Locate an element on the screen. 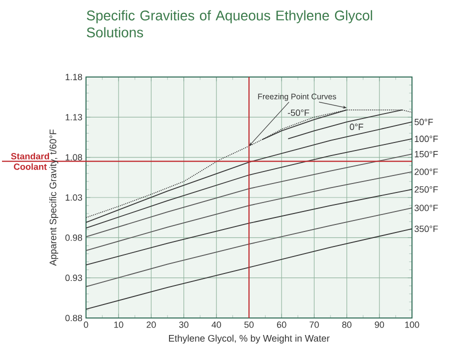  y-tick-label: 0.88 is located at coordinates (73, 318).